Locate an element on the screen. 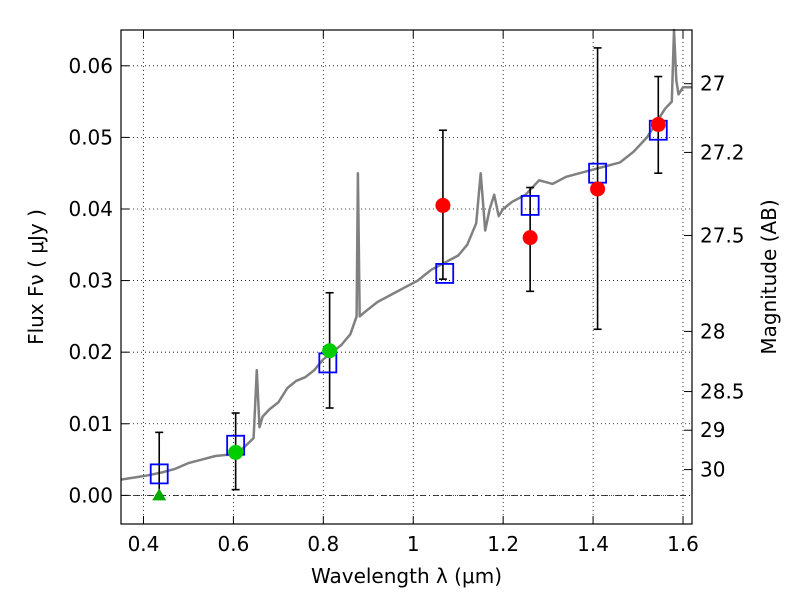 The width and height of the screenshot is (800, 600). x-axis-label: Wavelength λ (μm) is located at coordinates (406, 576).